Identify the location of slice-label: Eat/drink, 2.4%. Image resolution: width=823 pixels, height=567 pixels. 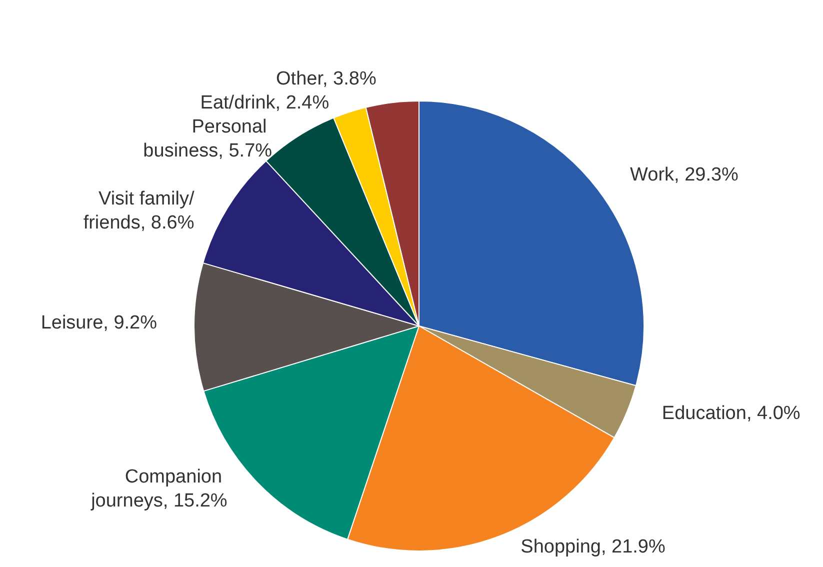
(265, 103).